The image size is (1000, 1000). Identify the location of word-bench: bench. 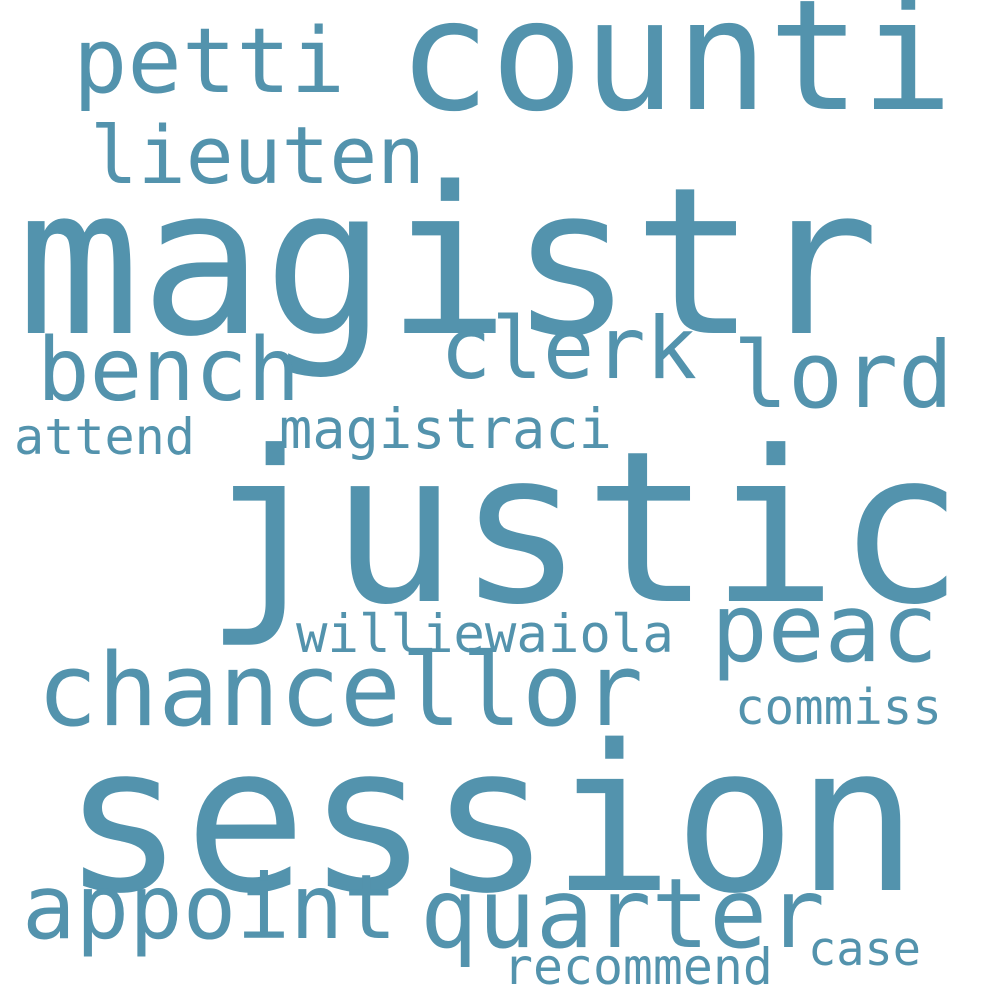
(169, 370).